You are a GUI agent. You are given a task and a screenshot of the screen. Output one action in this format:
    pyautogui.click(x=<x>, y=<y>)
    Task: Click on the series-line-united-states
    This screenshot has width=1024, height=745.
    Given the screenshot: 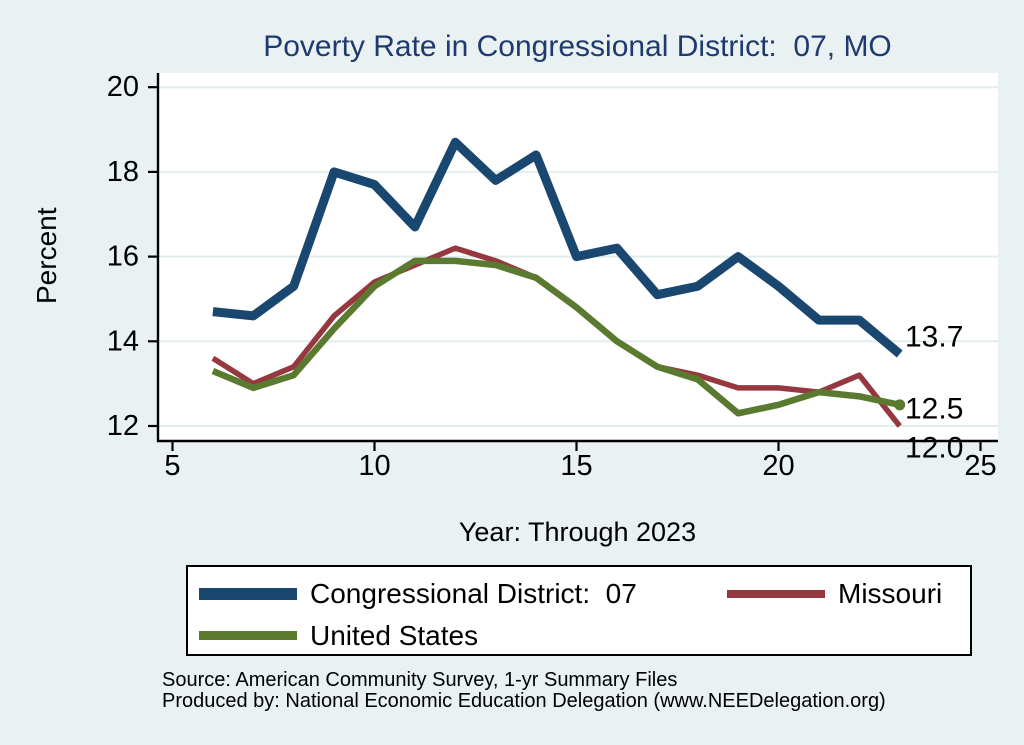 What is the action you would take?
    pyautogui.click(x=556, y=337)
    